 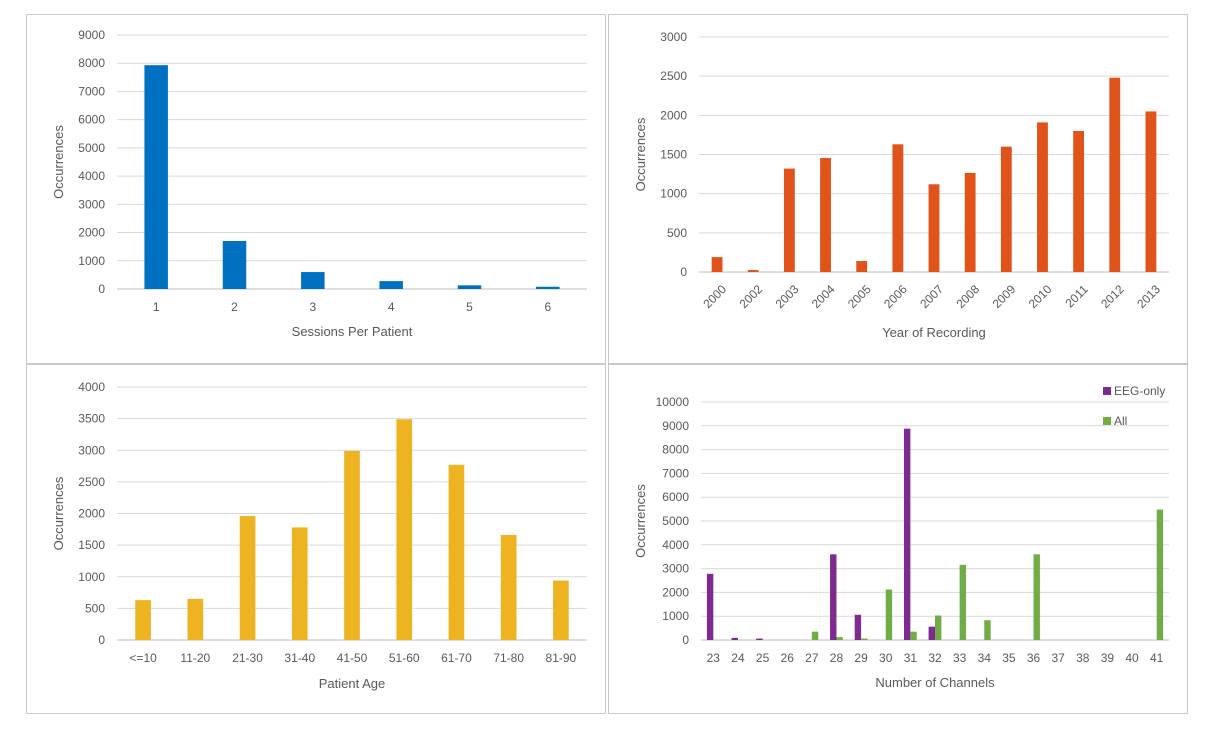 I want to click on x-tick-label: 37, so click(x=1058, y=658).